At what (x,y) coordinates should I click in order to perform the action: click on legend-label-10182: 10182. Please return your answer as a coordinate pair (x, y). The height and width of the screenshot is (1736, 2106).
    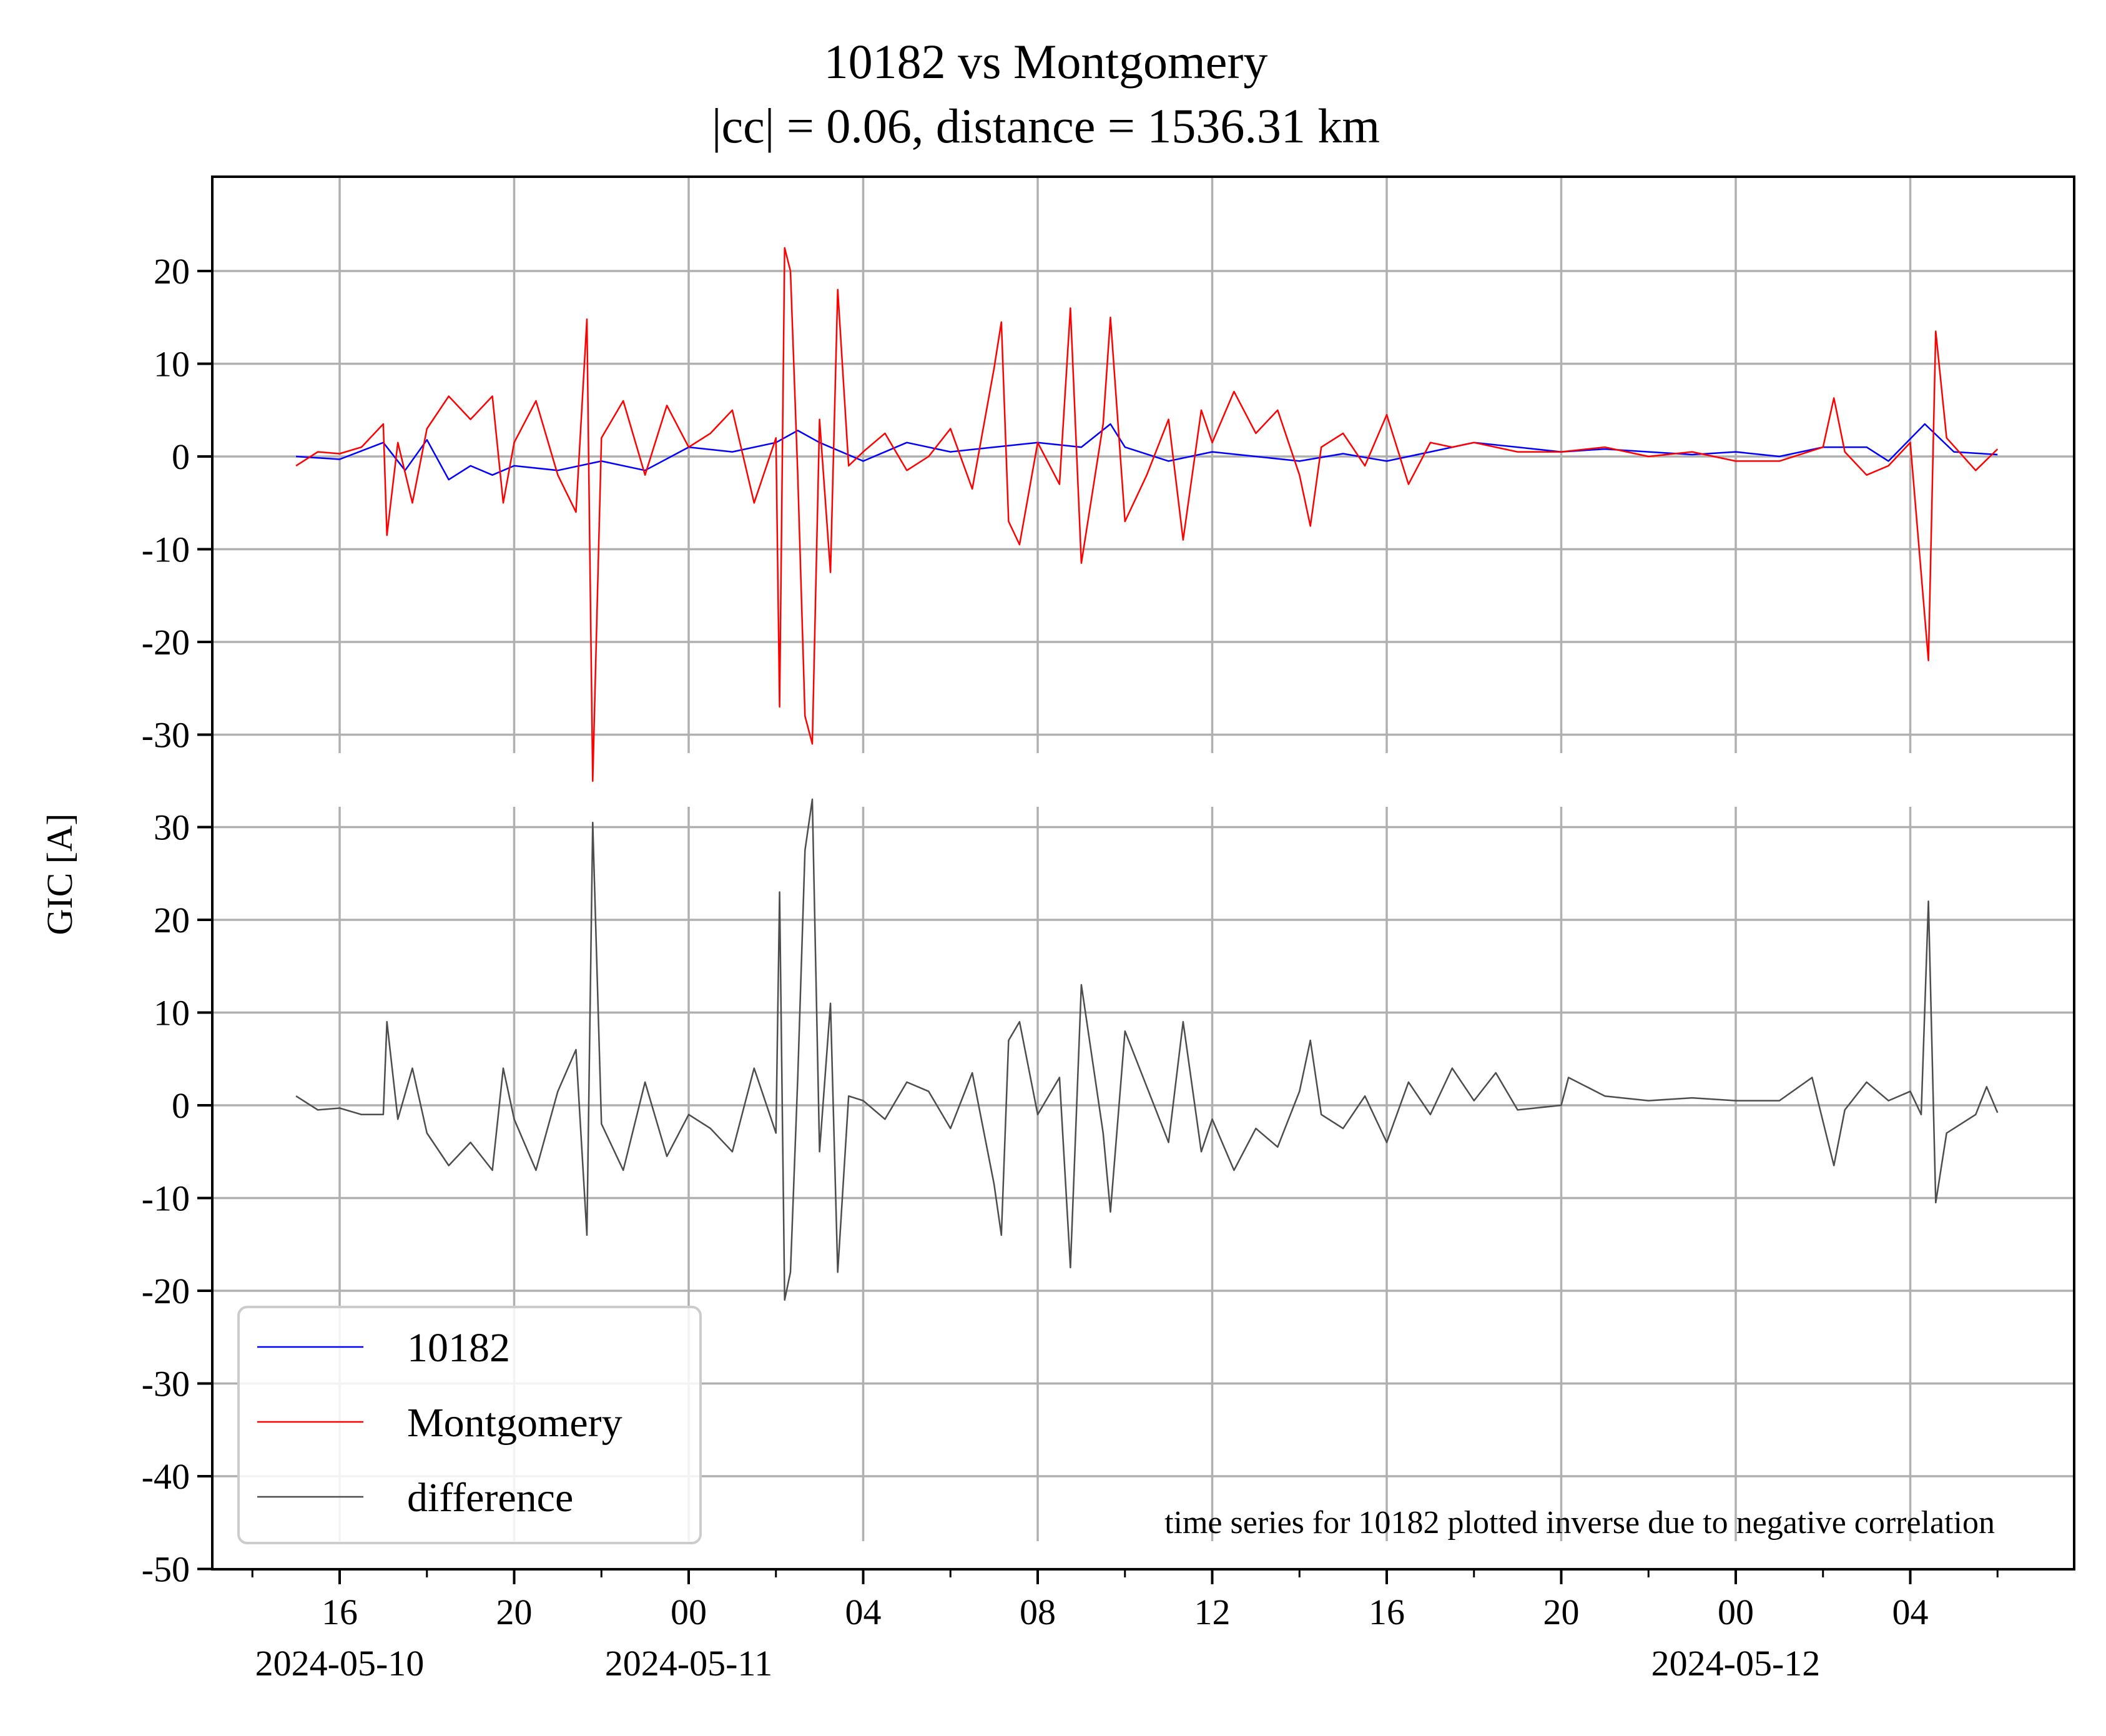
    Looking at the image, I should click on (458, 1348).